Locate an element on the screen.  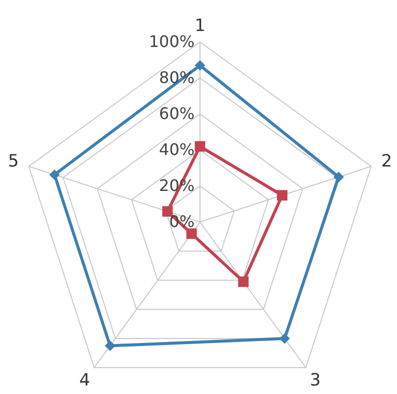
spoke-label: 1 is located at coordinates (200, 26).